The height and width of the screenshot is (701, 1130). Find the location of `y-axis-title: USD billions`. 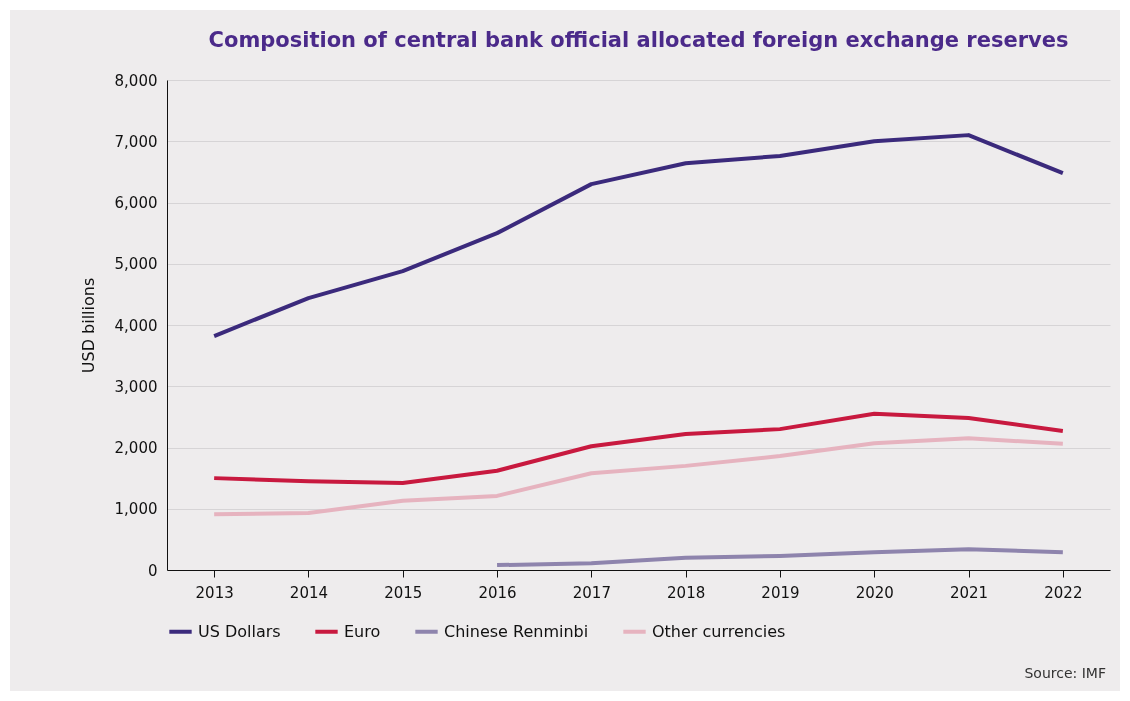

y-axis-title: USD billions is located at coordinates (88, 325).